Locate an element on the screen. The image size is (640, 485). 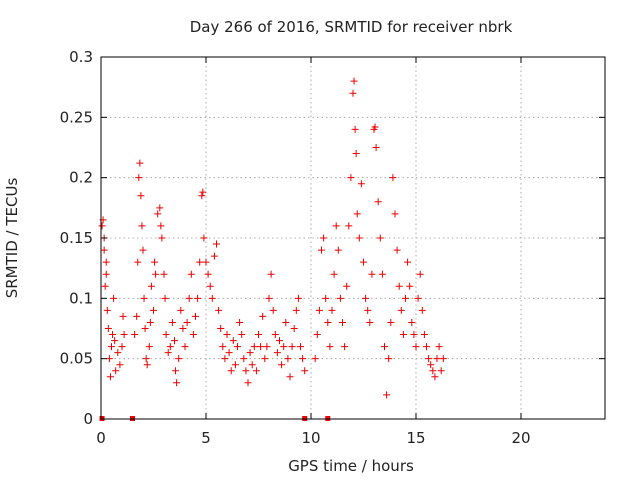
y-tick-label: 0 is located at coordinates (88, 419).